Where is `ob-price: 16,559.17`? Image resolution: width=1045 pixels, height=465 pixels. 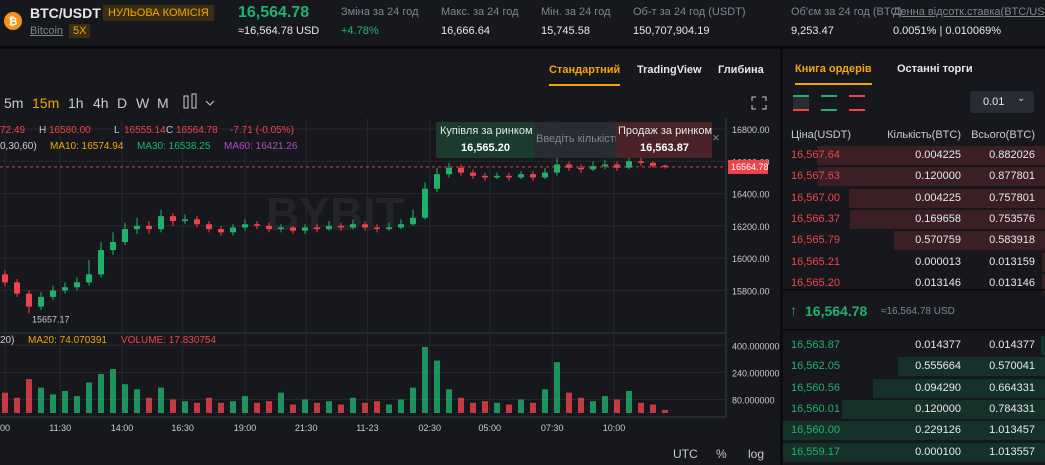
ob-price: 16,559.17 is located at coordinates (815, 451).